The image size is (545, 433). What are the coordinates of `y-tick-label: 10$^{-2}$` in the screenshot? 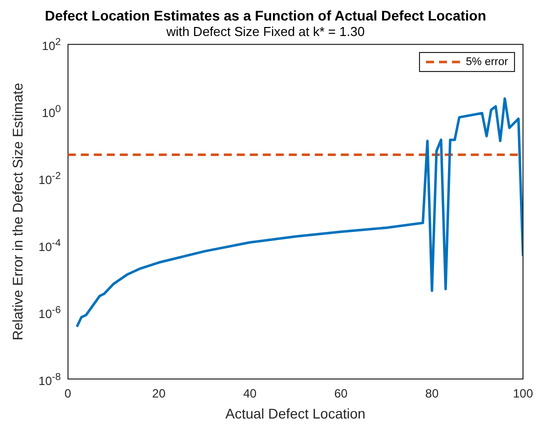 It's located at (49, 179).